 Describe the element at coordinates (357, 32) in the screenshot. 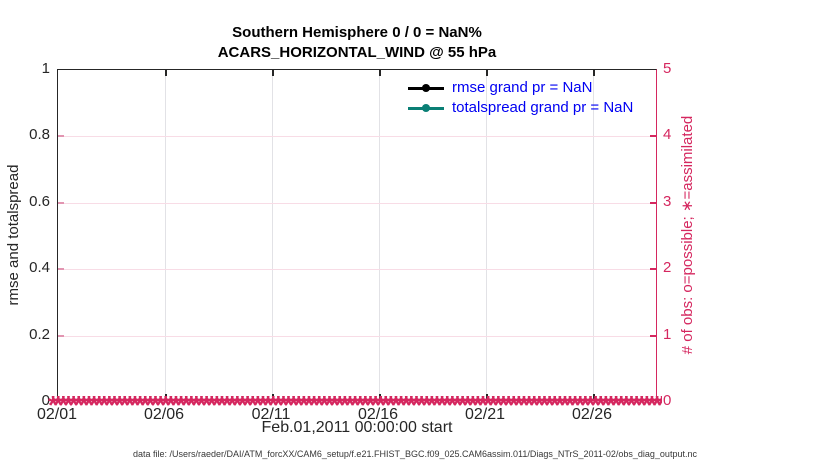

I see `figure-title: Southern Hemisphere 0 / 0 = NaN%` at that location.